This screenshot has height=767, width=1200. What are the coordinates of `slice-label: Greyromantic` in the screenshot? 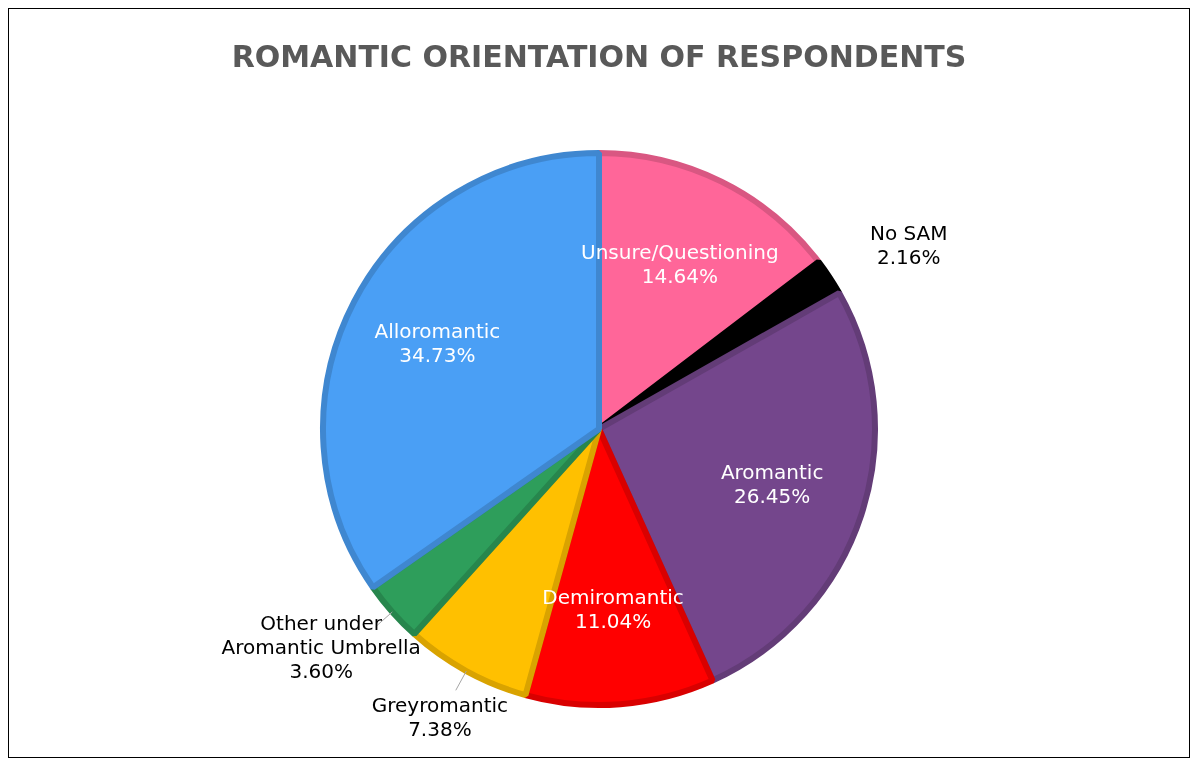 It's located at (440, 705).